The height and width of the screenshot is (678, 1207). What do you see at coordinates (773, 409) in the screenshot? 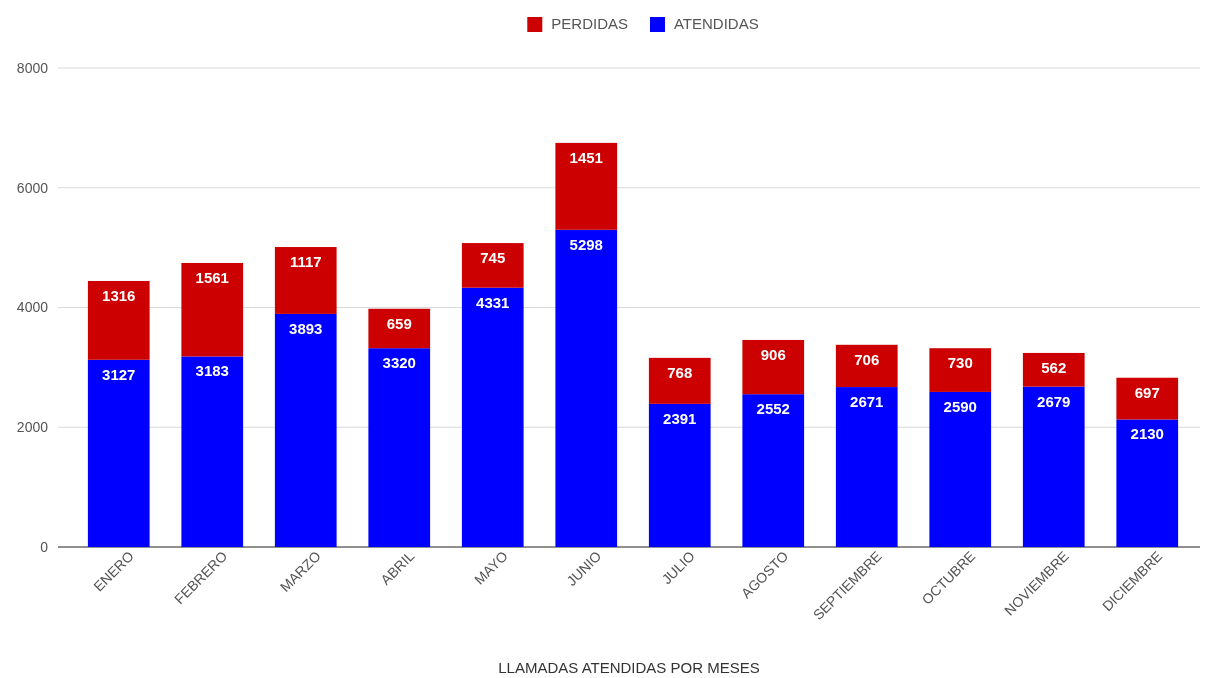
I see `data-label: 2552` at bounding box center [773, 409].